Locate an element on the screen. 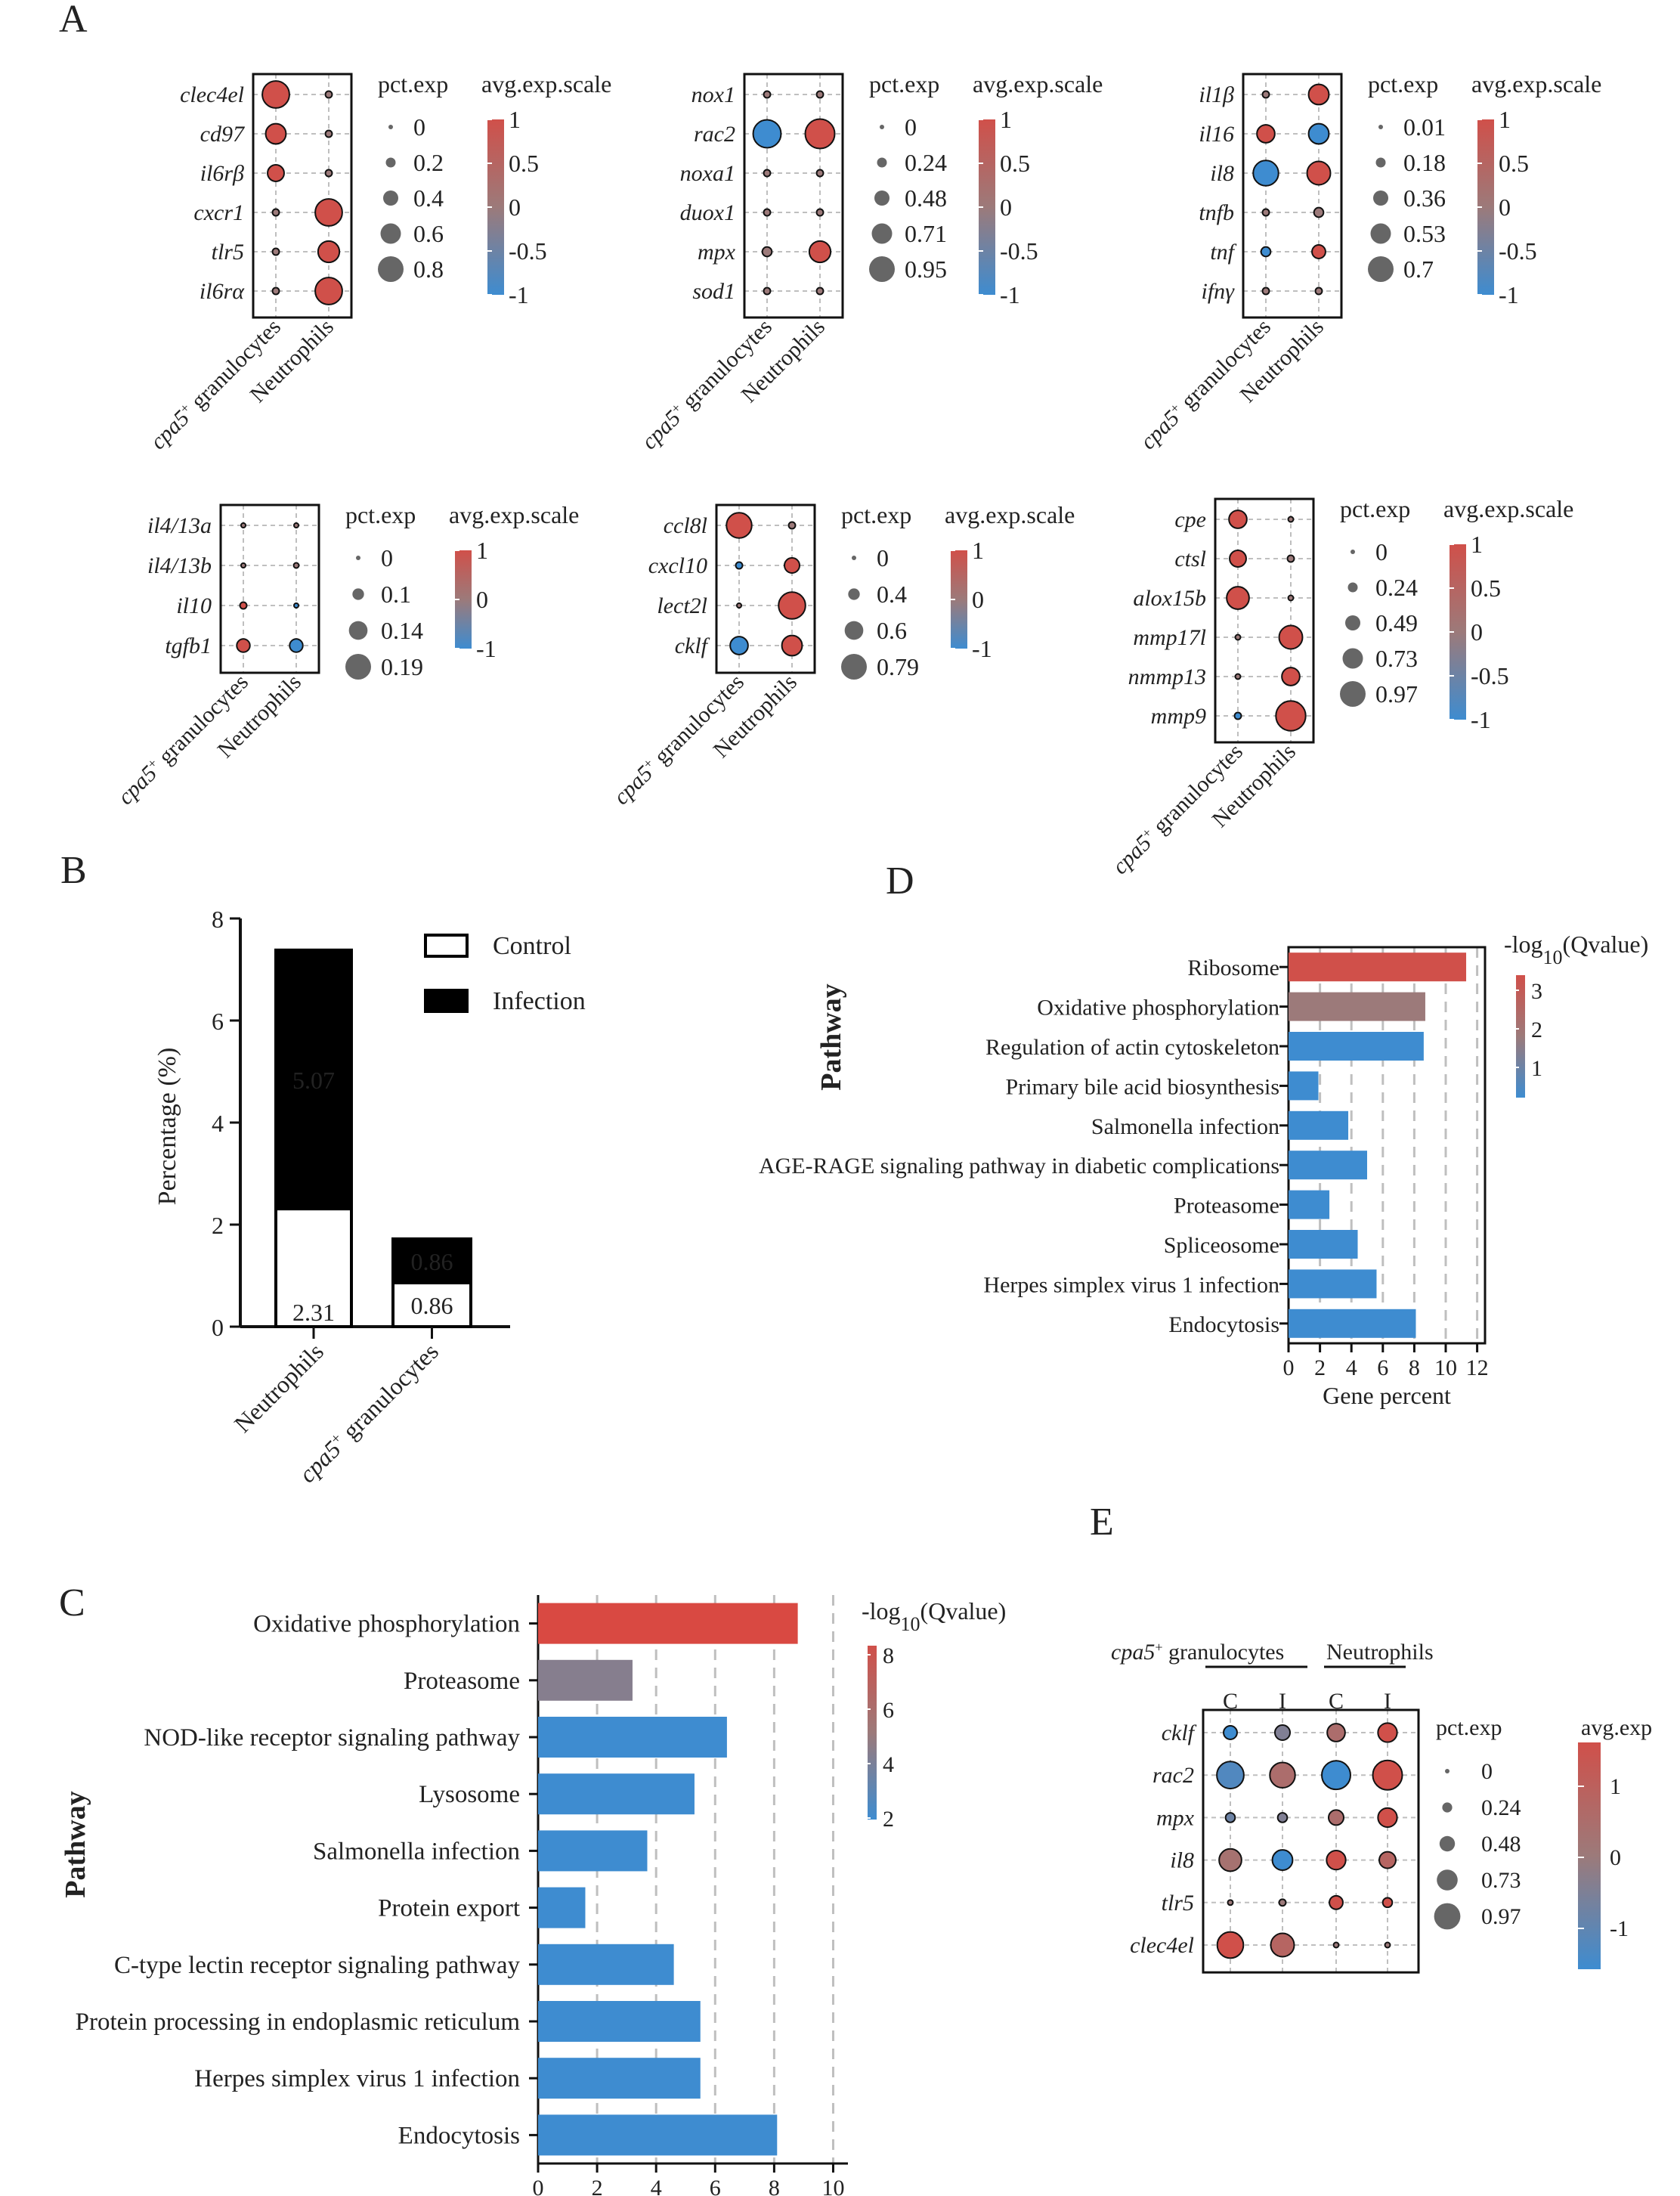 Image resolution: width=1680 pixels, height=2196 pixels. gene-label: mpx is located at coordinates (717, 252).